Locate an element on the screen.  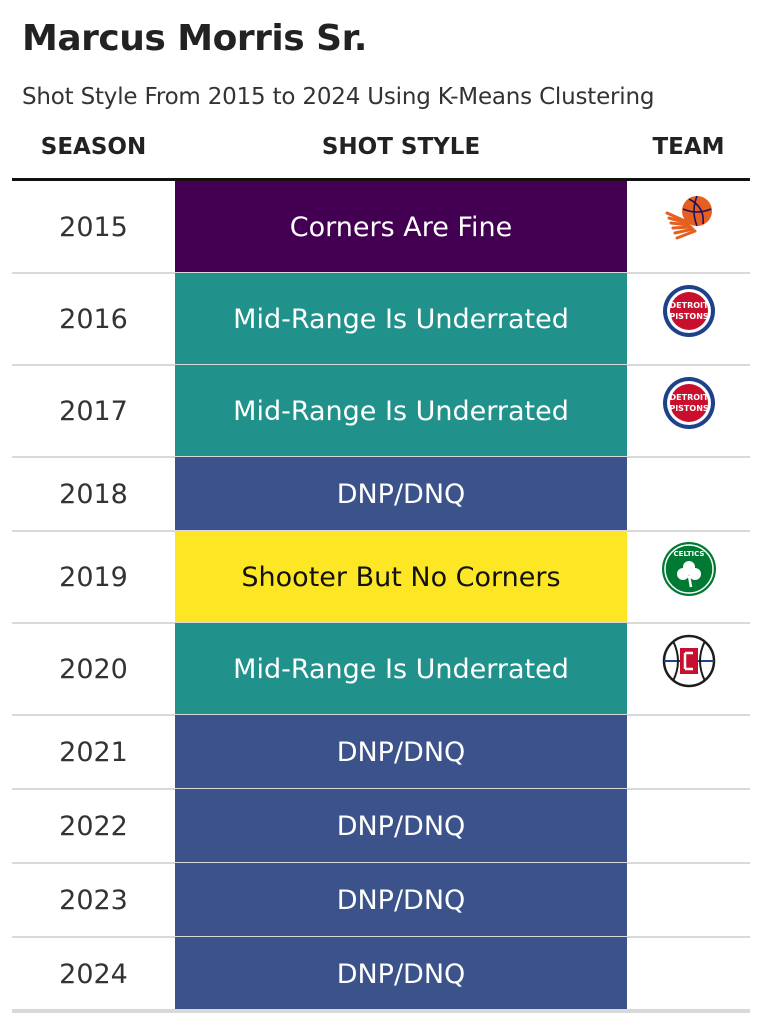
season-cell: 2017 is located at coordinates (93, 411).